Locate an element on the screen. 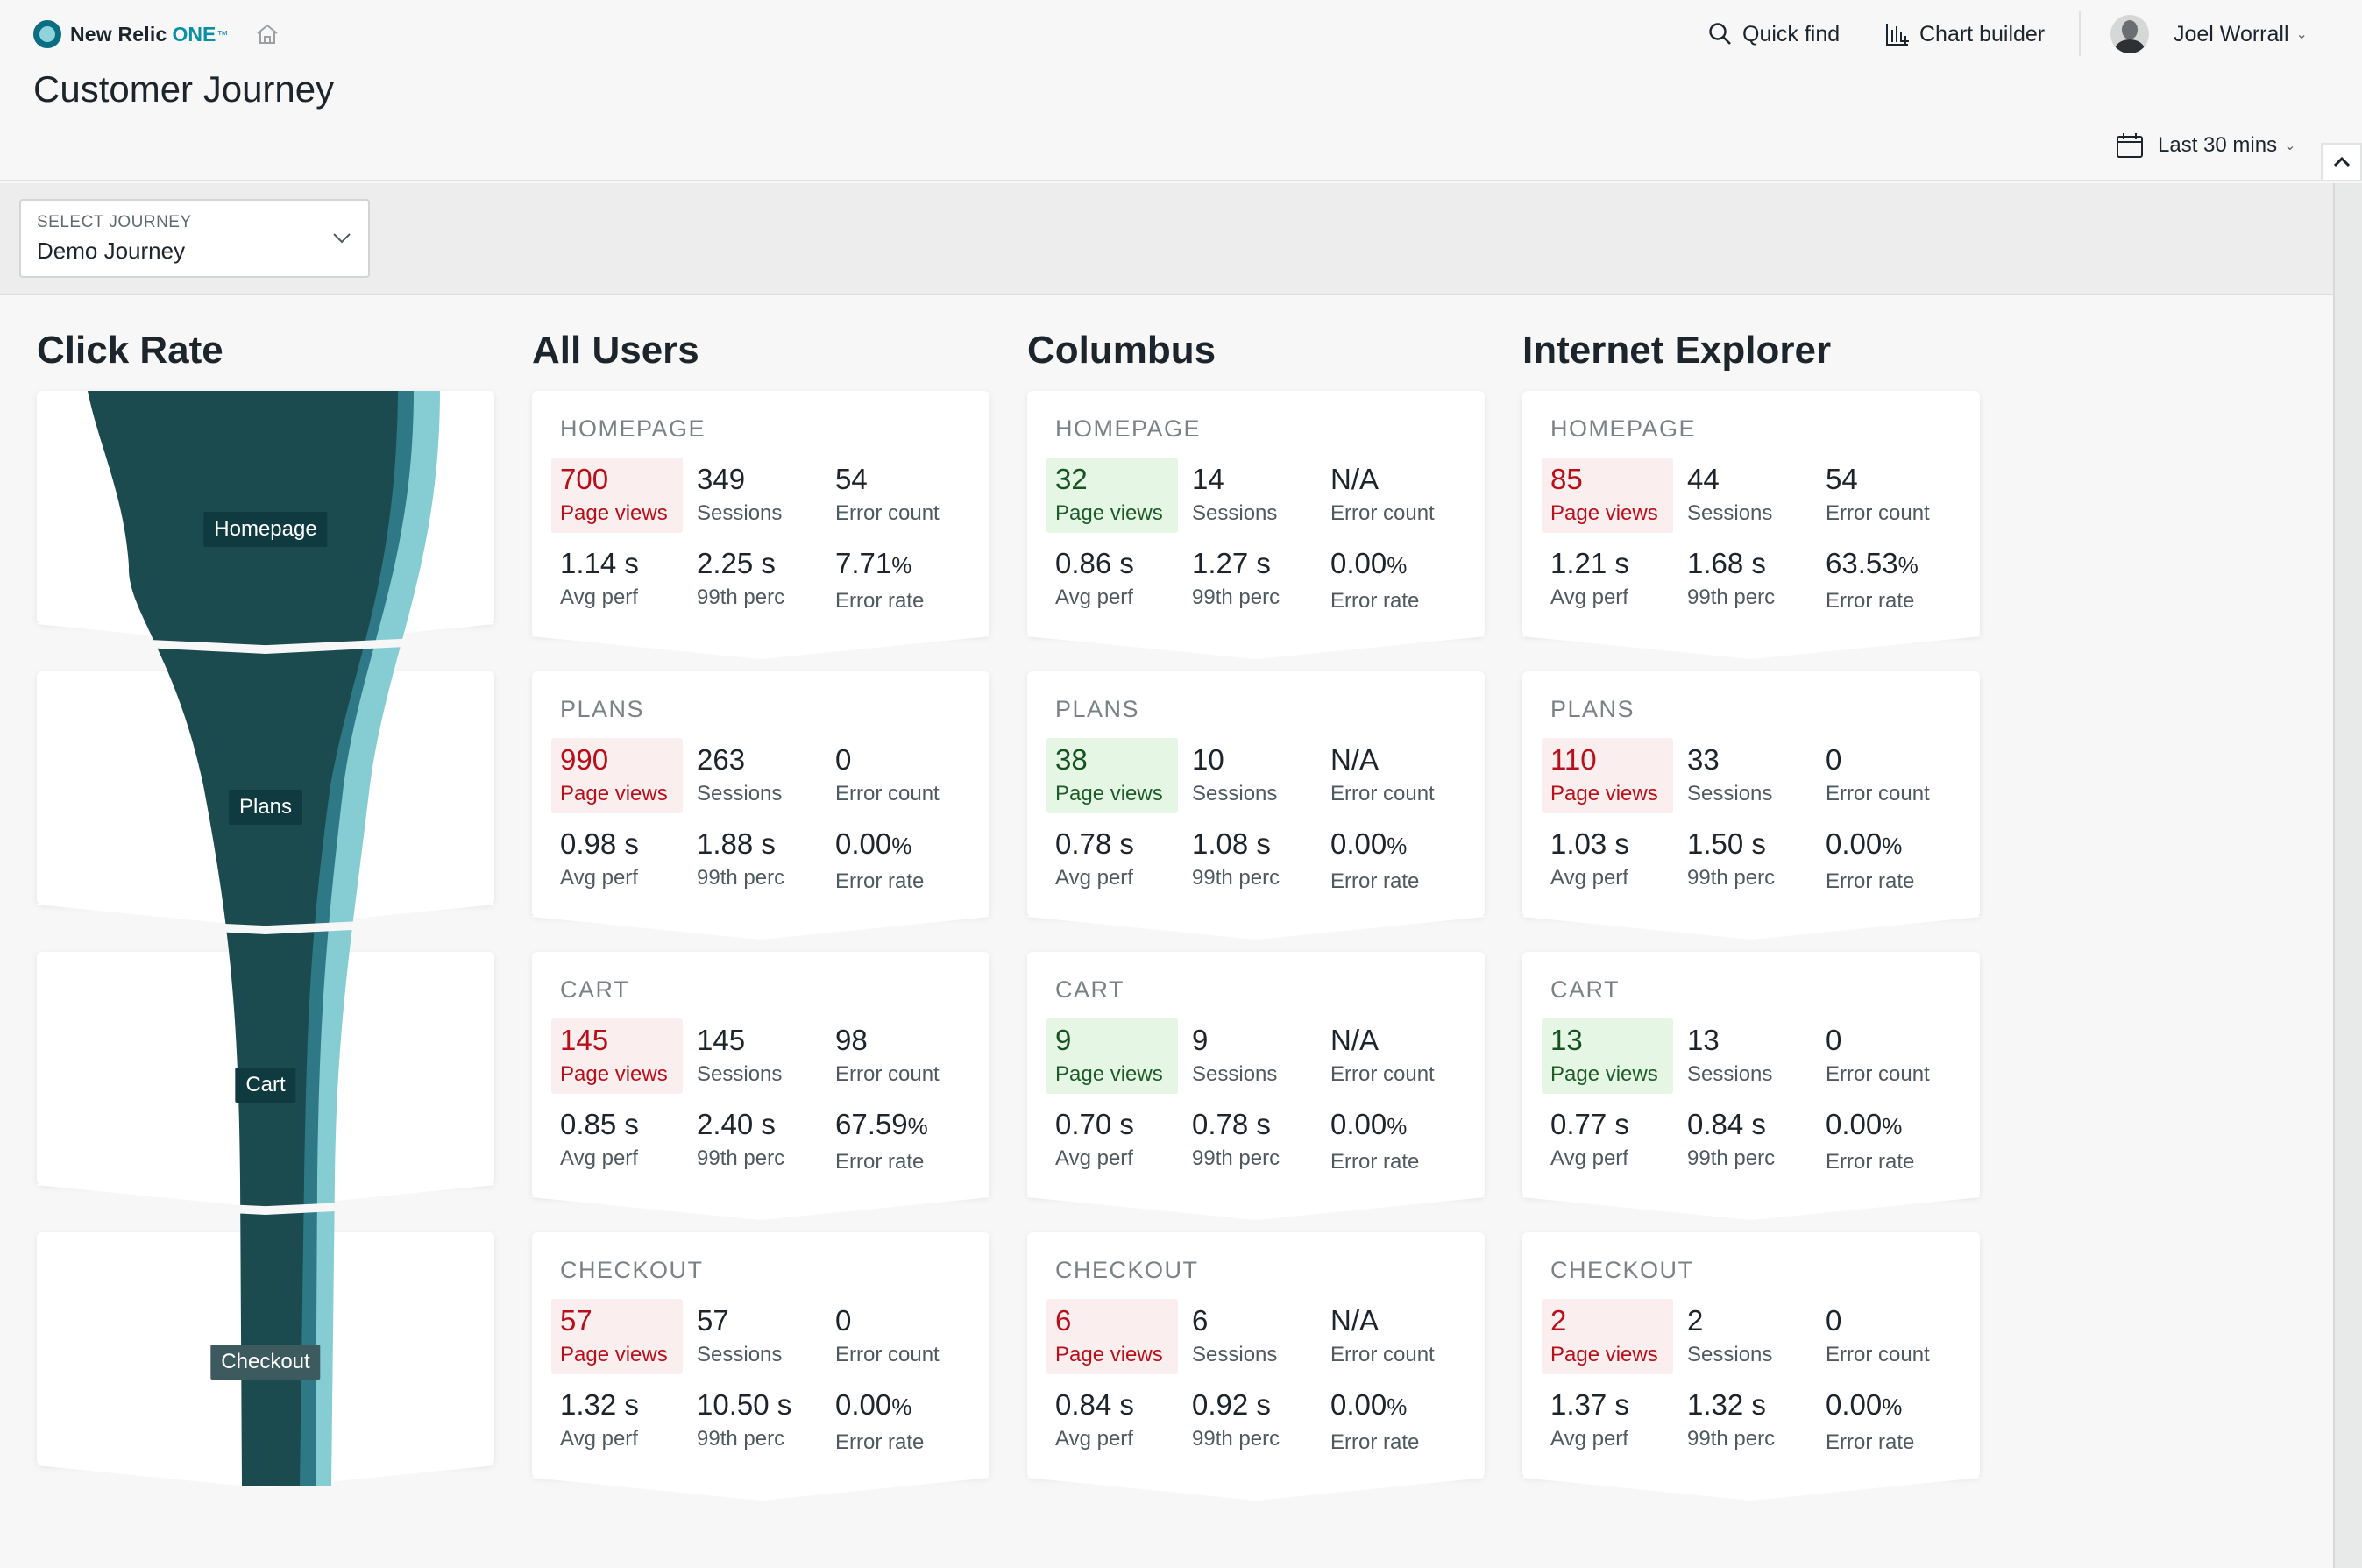 The height and width of the screenshot is (1568, 2362). page-views-metric: 85 Page views is located at coordinates (1607, 495).